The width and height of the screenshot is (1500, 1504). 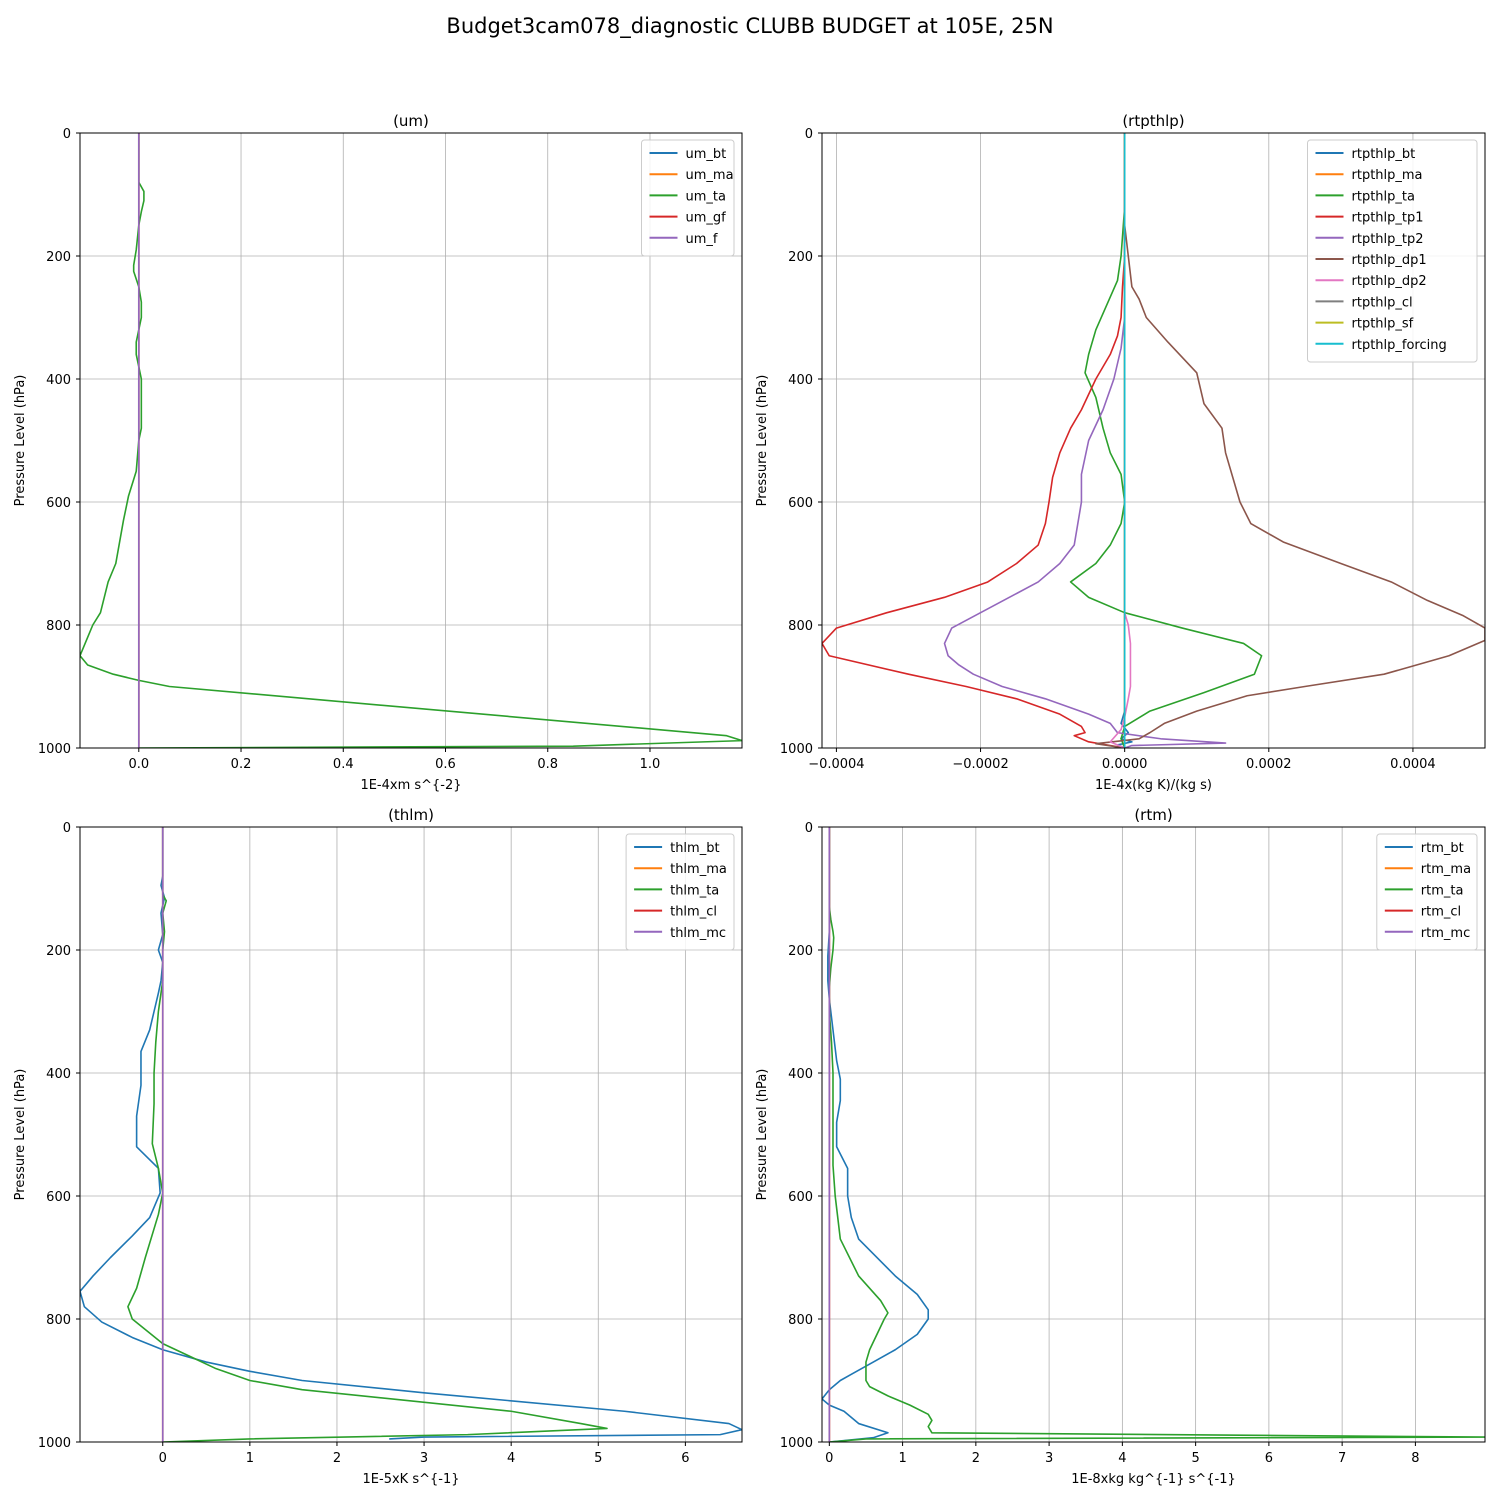 What do you see at coordinates (410, 785) in the screenshot?
I see `x-axis-label: 1E-4xm s^{-2}` at bounding box center [410, 785].